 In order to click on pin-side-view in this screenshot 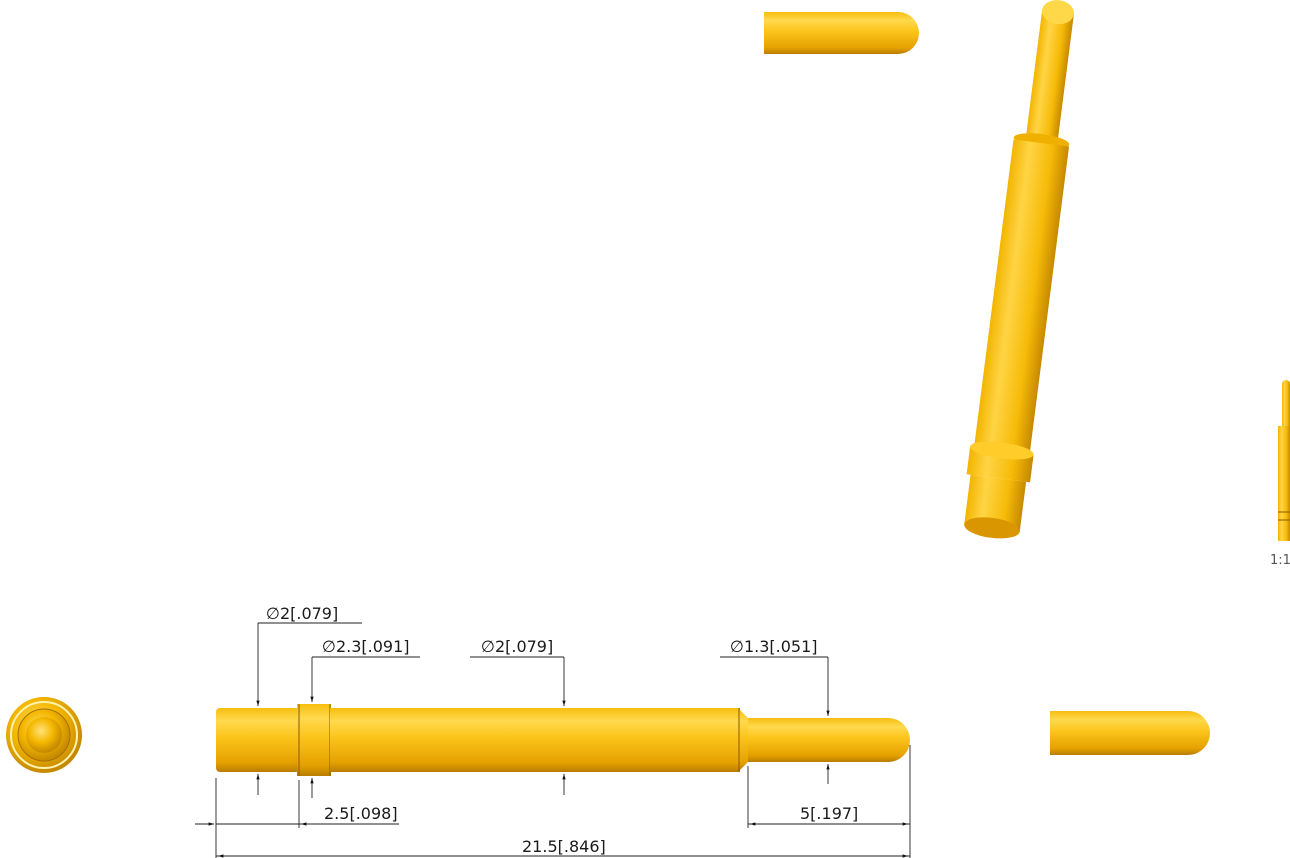, I will do `click(563, 740)`.